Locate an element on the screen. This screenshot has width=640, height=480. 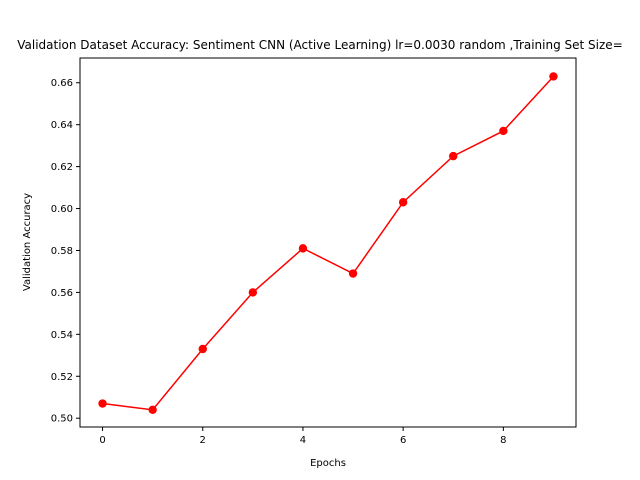
x-tick-label: 2 is located at coordinates (203, 440).